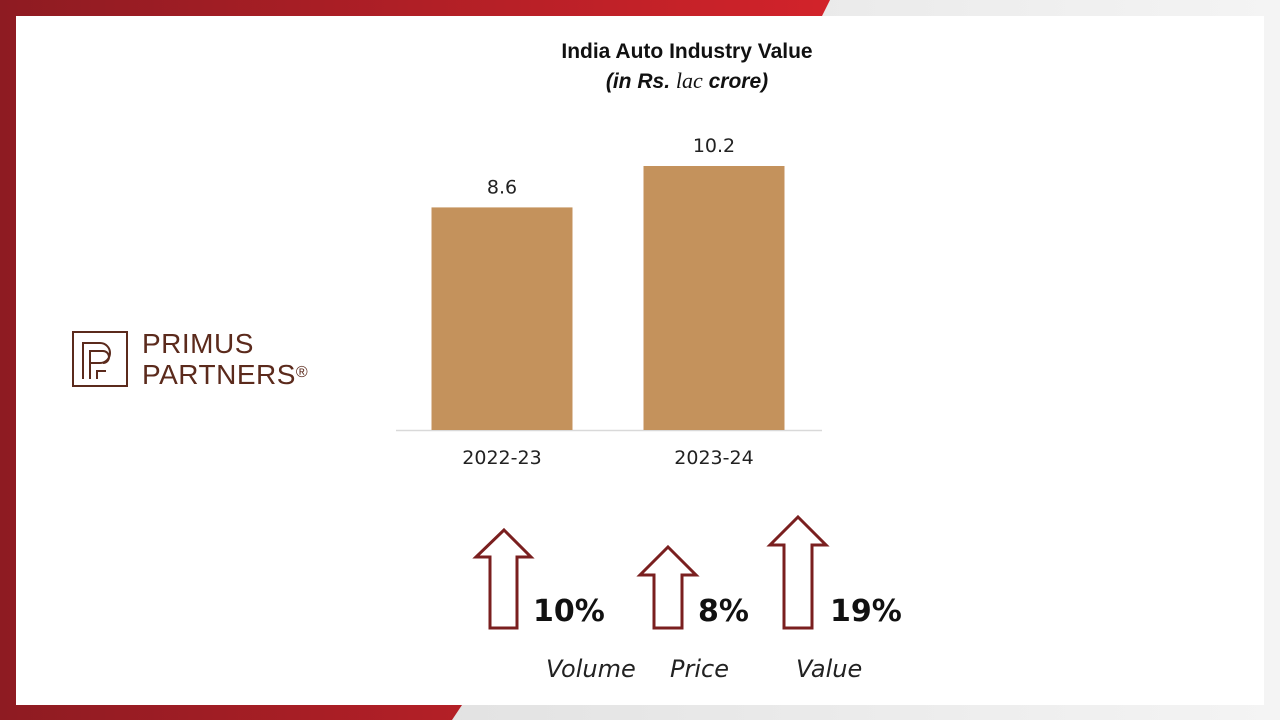 This screenshot has width=1280, height=720. Describe the element at coordinates (866, 611) in the screenshot. I see `value-growth-value: 19%` at that location.